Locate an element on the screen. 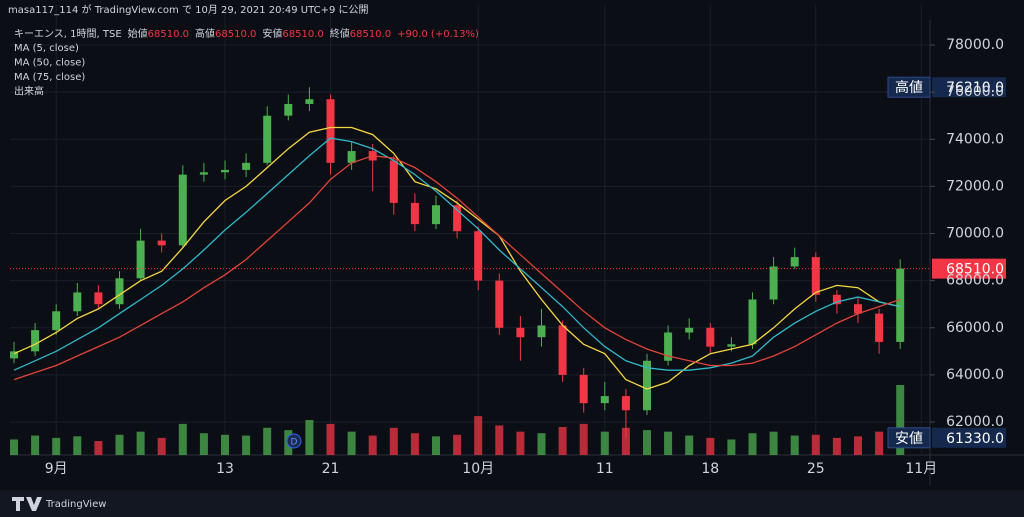 The image size is (1024, 517). x-tick-label: 11月 is located at coordinates (921, 469).